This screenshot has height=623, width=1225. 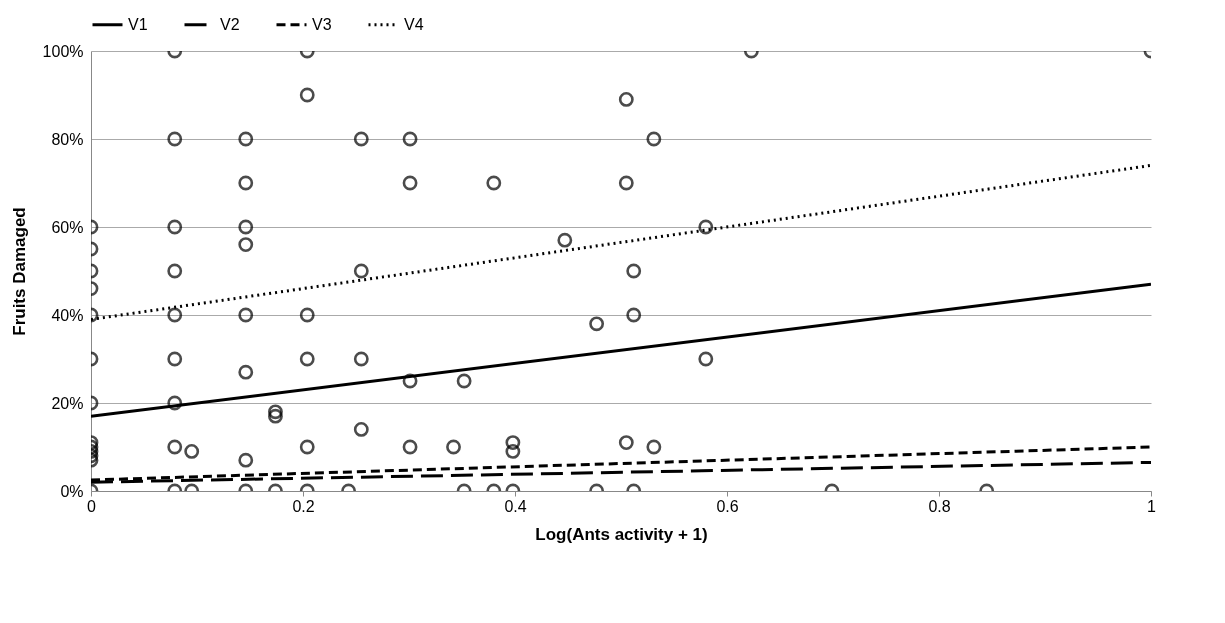 I want to click on y-tick-label: 80%, so click(x=67, y=139).